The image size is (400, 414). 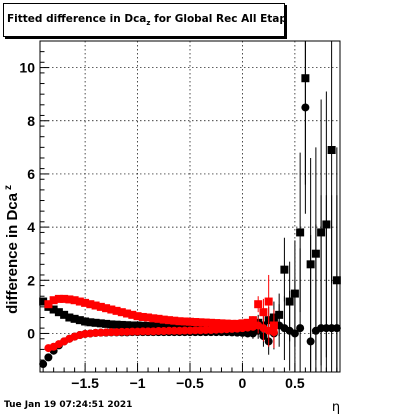 I want to click on y-axis-label-text: difference in Dca, so click(x=12, y=253).